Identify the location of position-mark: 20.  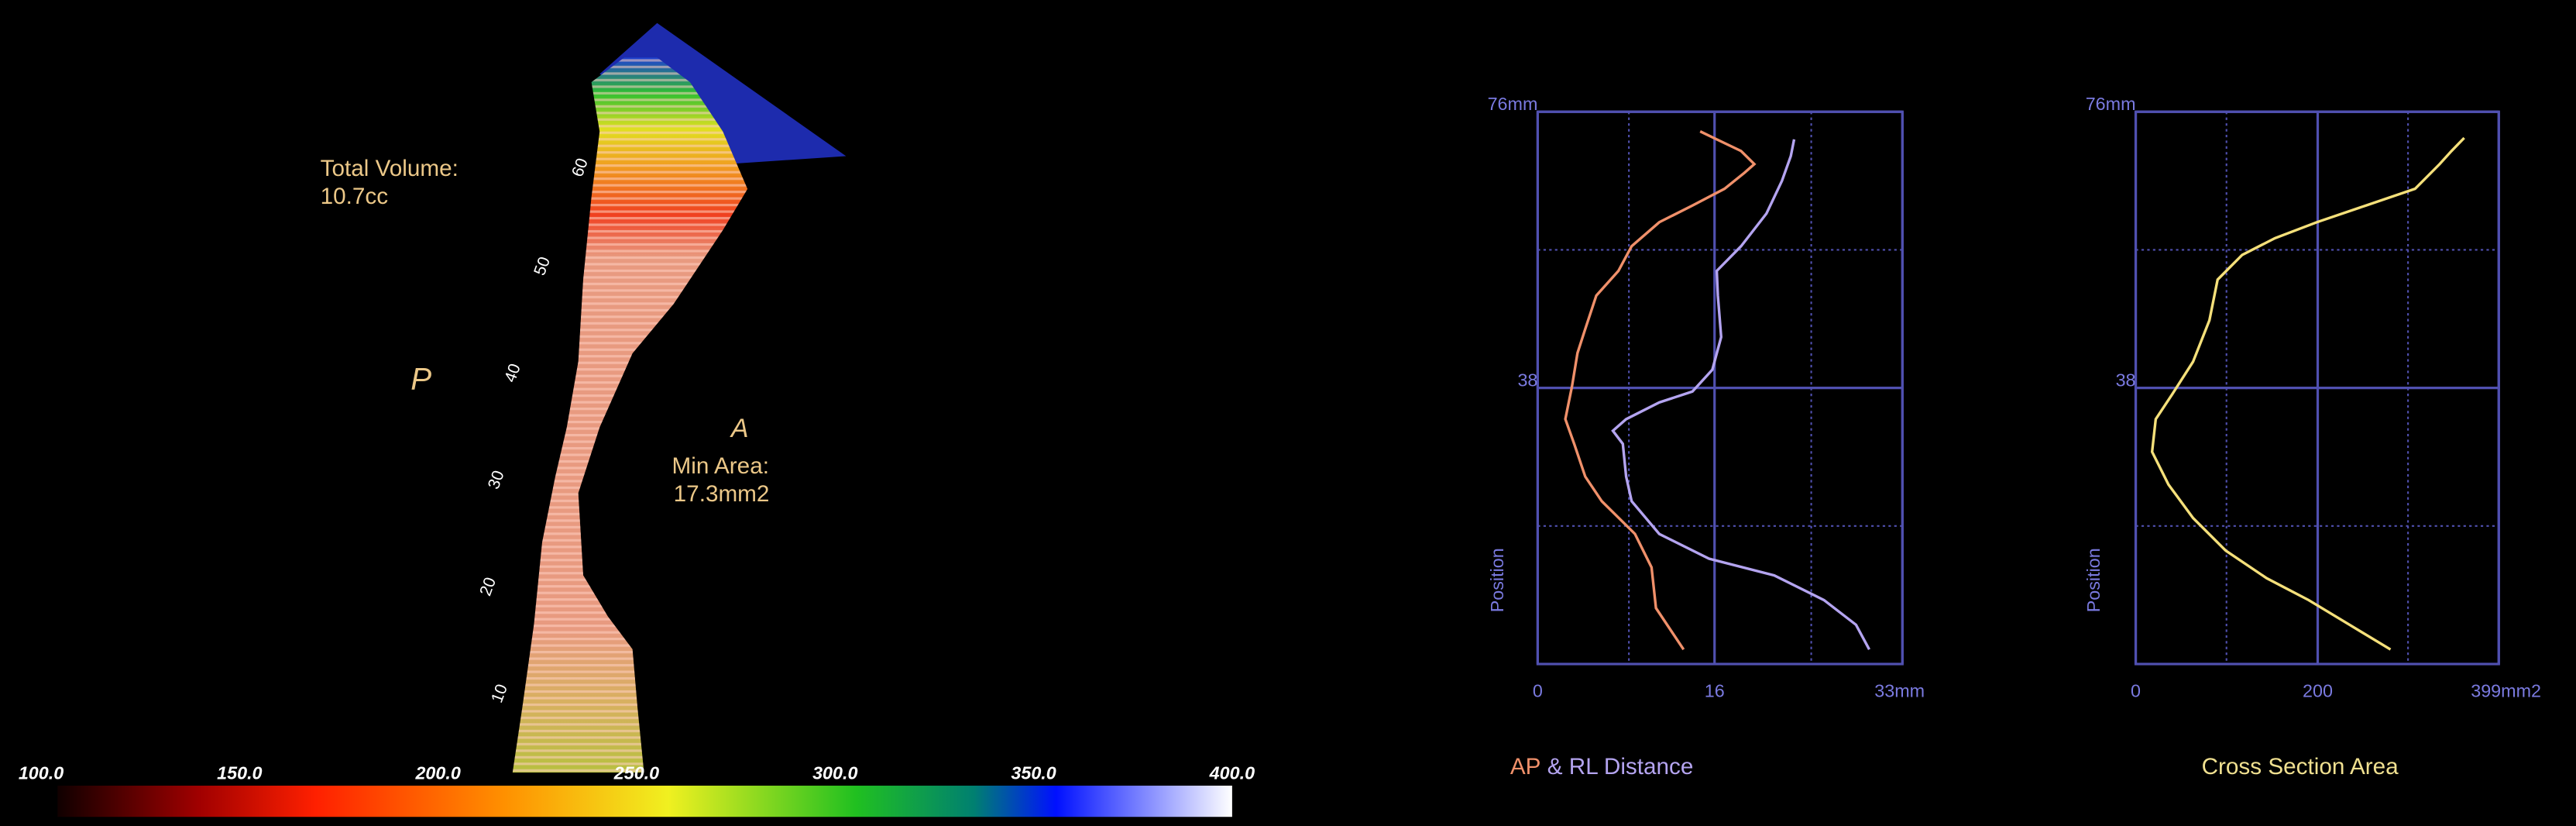
(488, 586).